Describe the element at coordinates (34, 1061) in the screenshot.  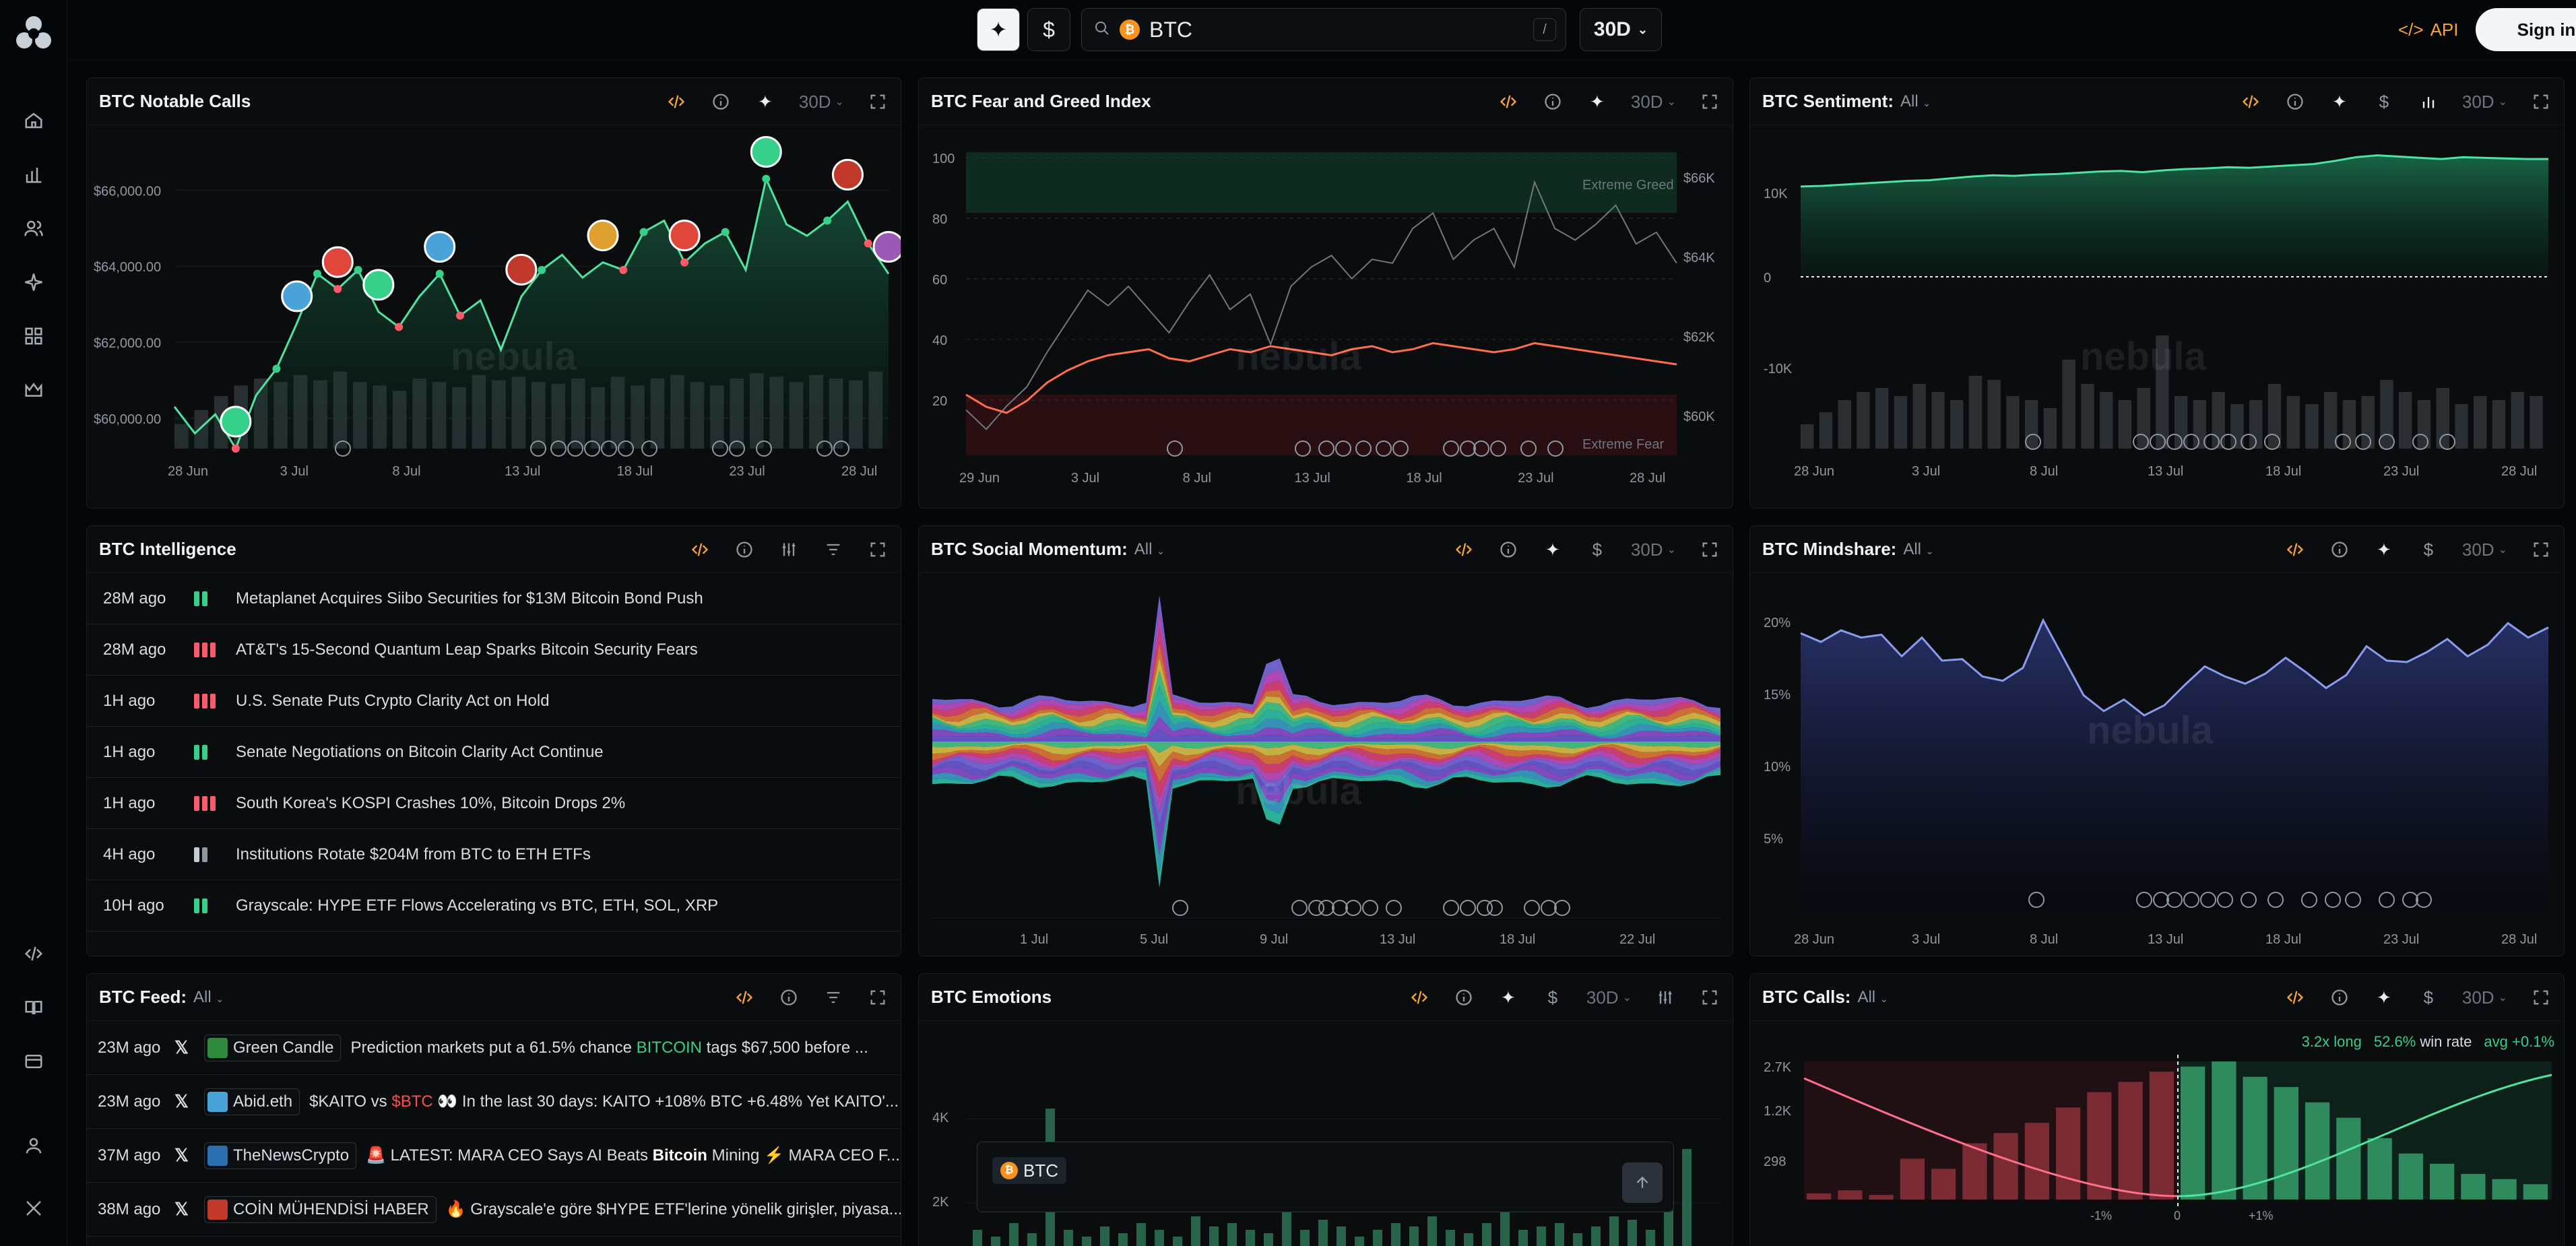
I see `card-icon` at that location.